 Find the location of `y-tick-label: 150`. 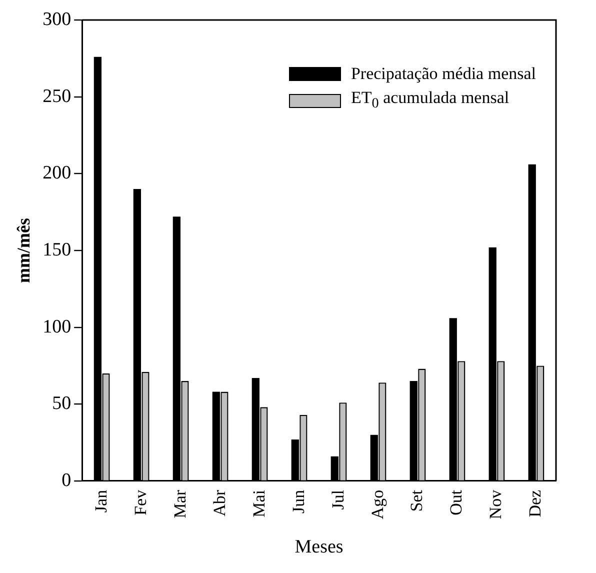

y-tick-label: 150 is located at coordinates (57, 249).